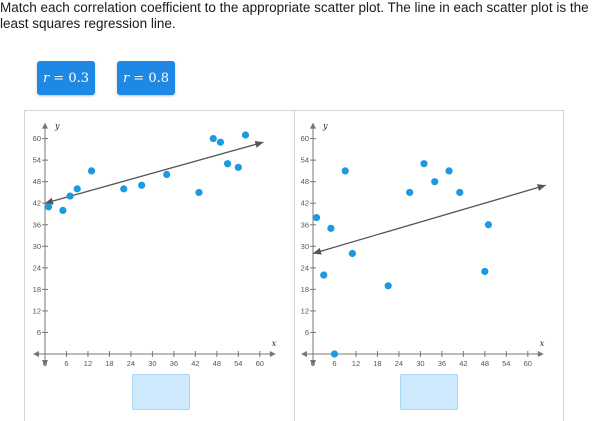  Describe the element at coordinates (79, 78) in the screenshot. I see `tile-value: 0.3` at that location.